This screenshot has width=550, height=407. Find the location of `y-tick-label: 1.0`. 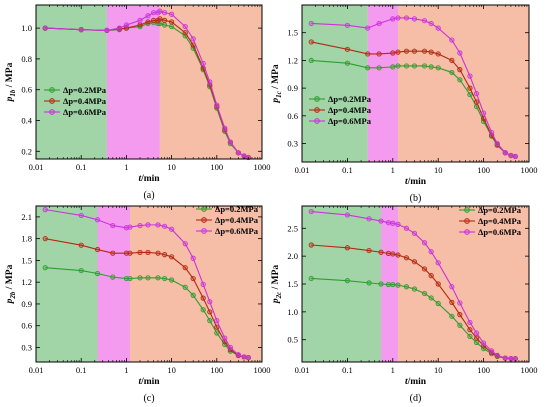

y-tick-label: 1.0 is located at coordinates (26, 28).